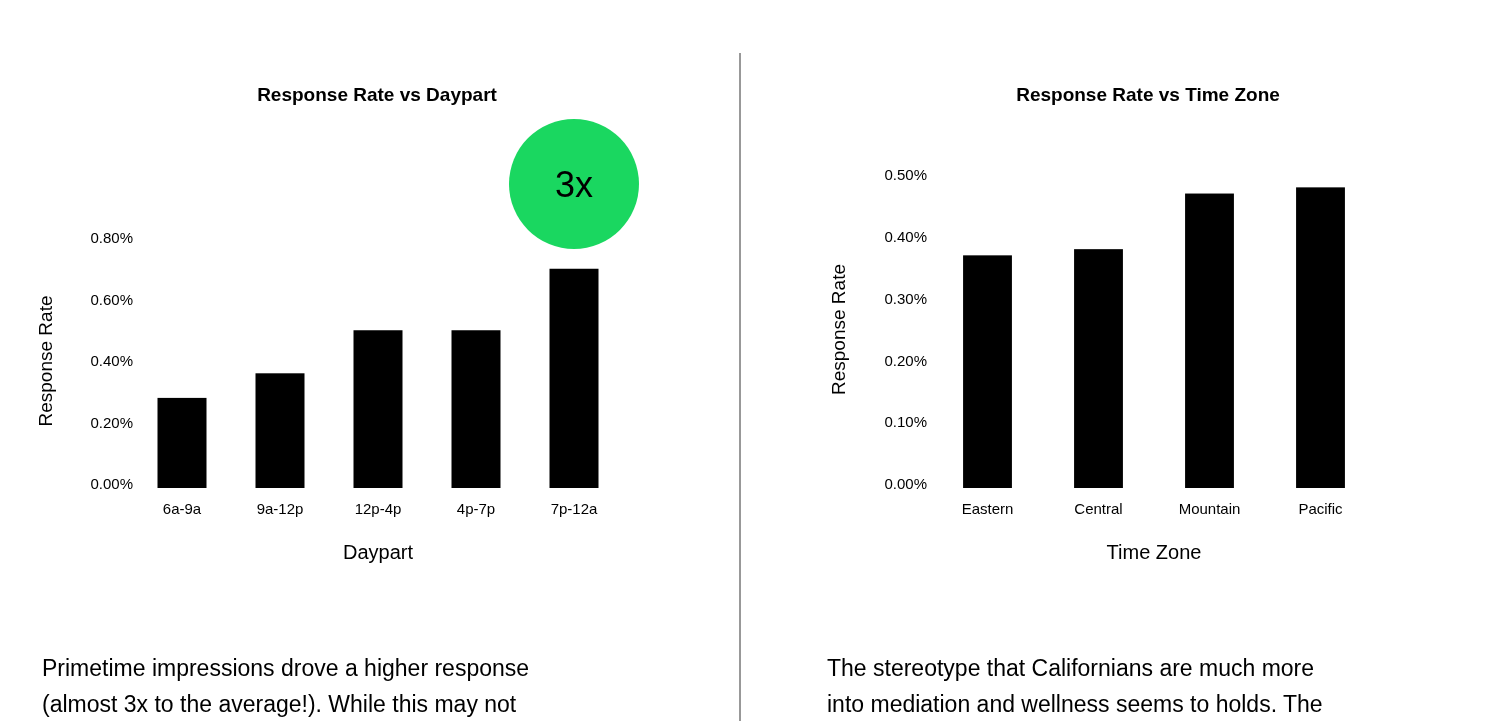 The height and width of the screenshot is (721, 1485). I want to click on chart-title: Response Rate vs Time Zone, so click(1148, 94).